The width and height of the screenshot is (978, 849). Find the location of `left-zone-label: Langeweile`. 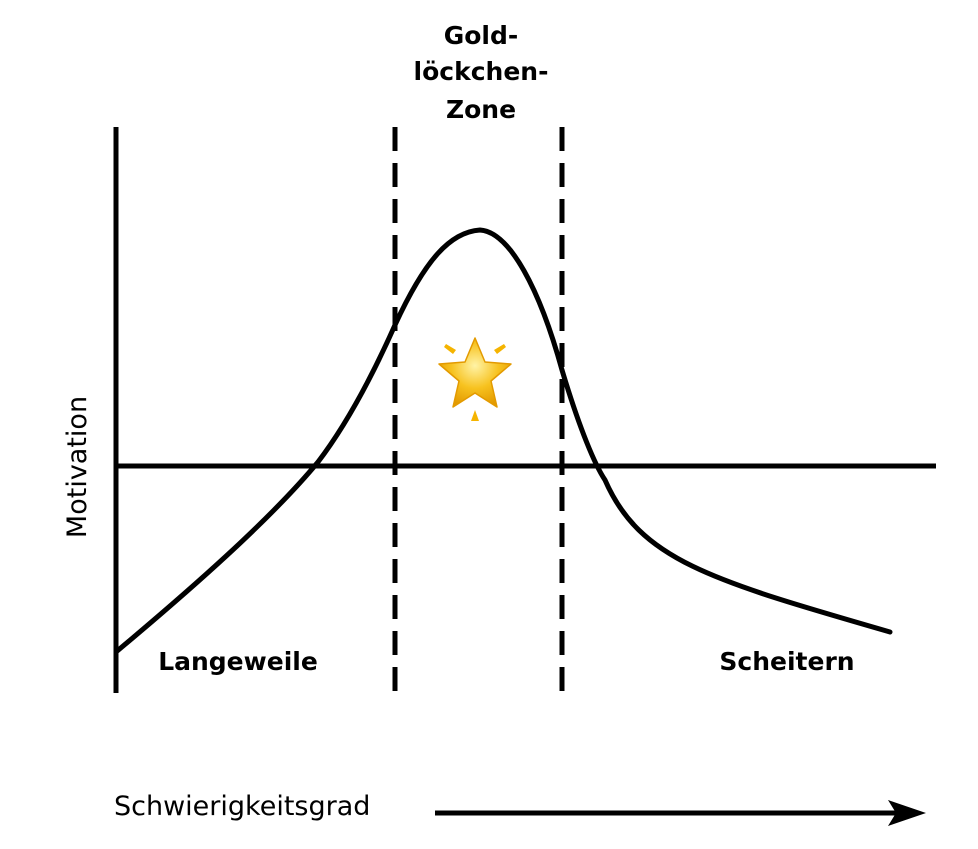

left-zone-label: Langeweile is located at coordinates (238, 661).